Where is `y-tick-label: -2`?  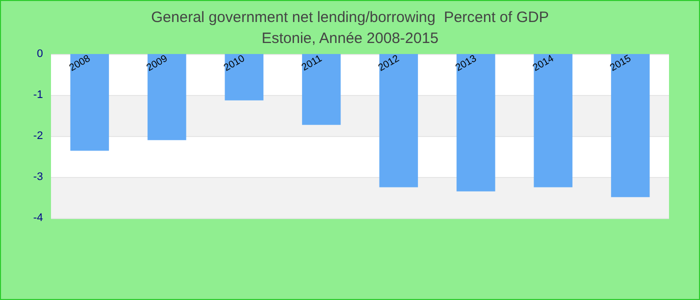 y-tick-label: -2 is located at coordinates (38, 136).